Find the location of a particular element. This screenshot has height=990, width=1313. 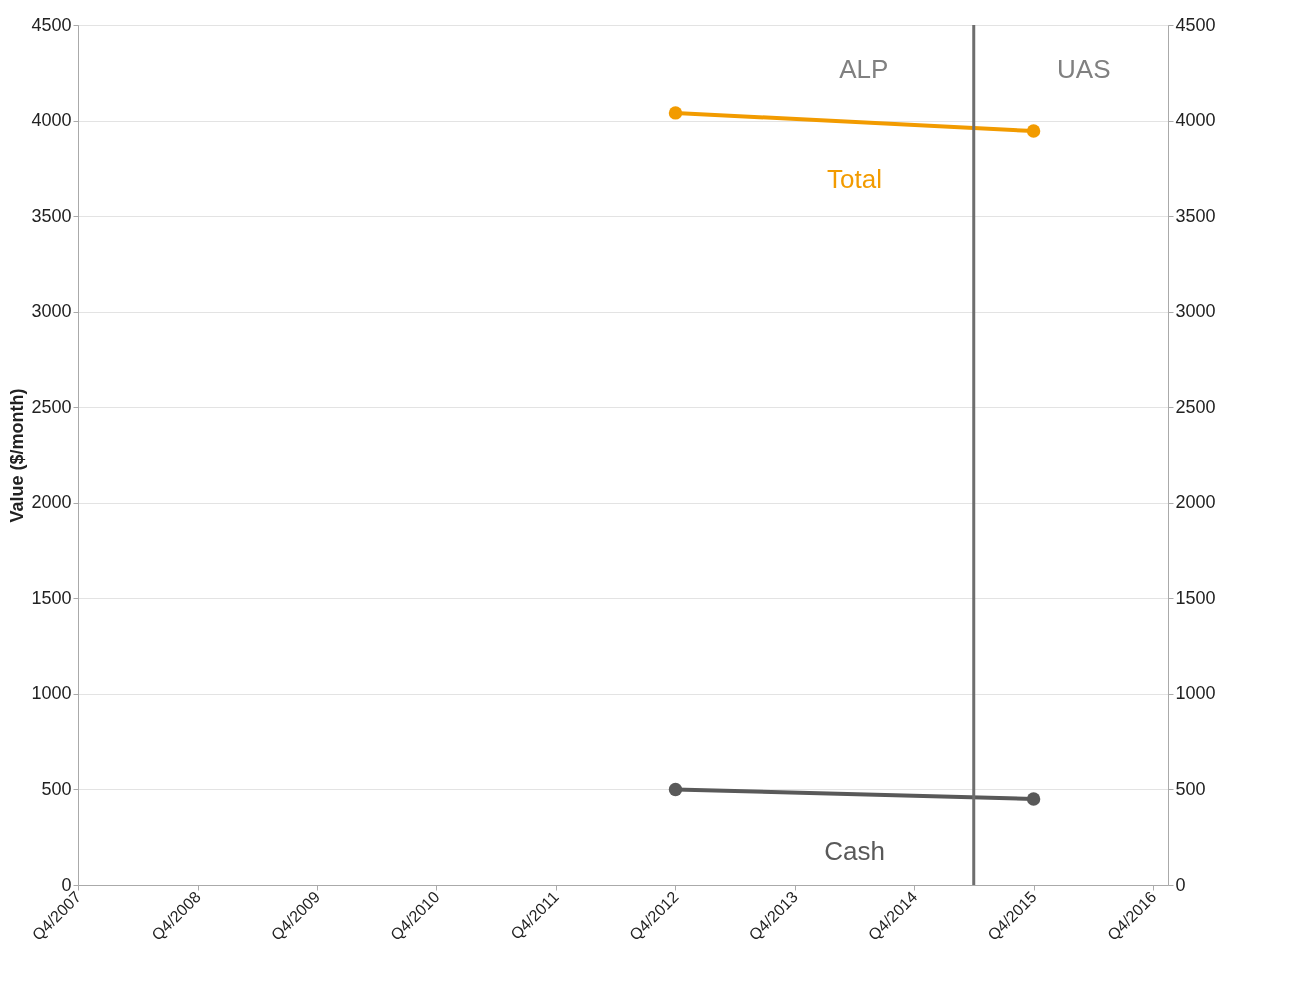

y-tick-label: 500 is located at coordinates (56, 788).